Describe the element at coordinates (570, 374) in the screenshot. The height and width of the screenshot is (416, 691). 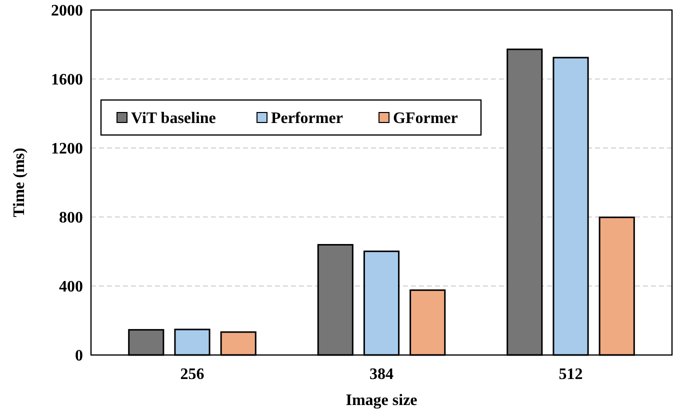
I see `x-tick-label: 512` at that location.